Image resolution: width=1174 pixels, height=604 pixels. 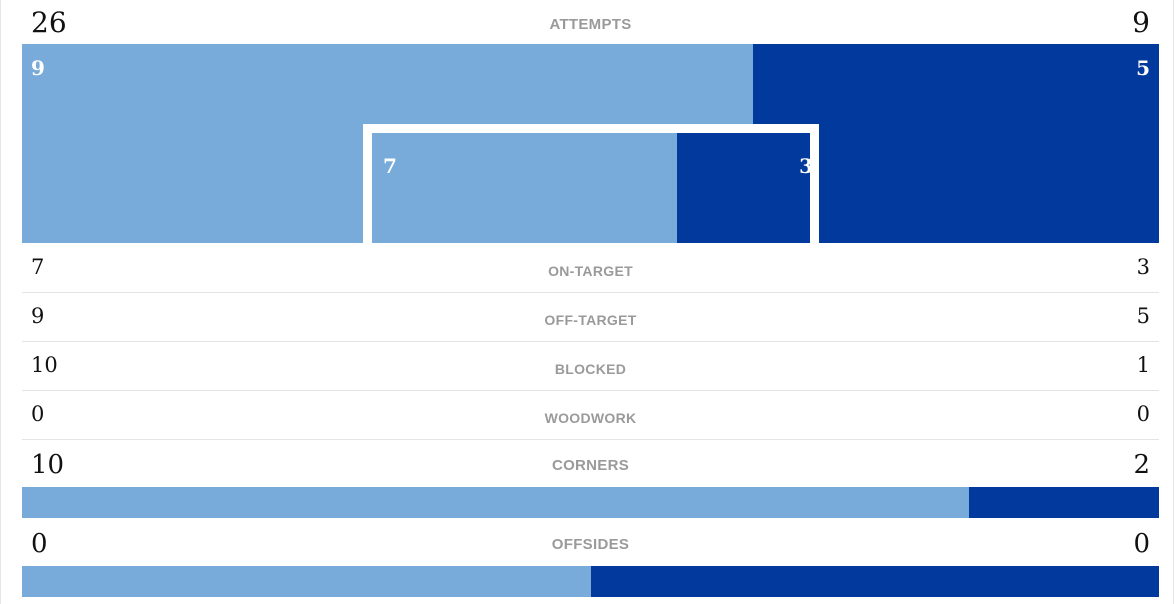 What do you see at coordinates (48, 465) in the screenshot?
I see `corners-home-value: 10` at bounding box center [48, 465].